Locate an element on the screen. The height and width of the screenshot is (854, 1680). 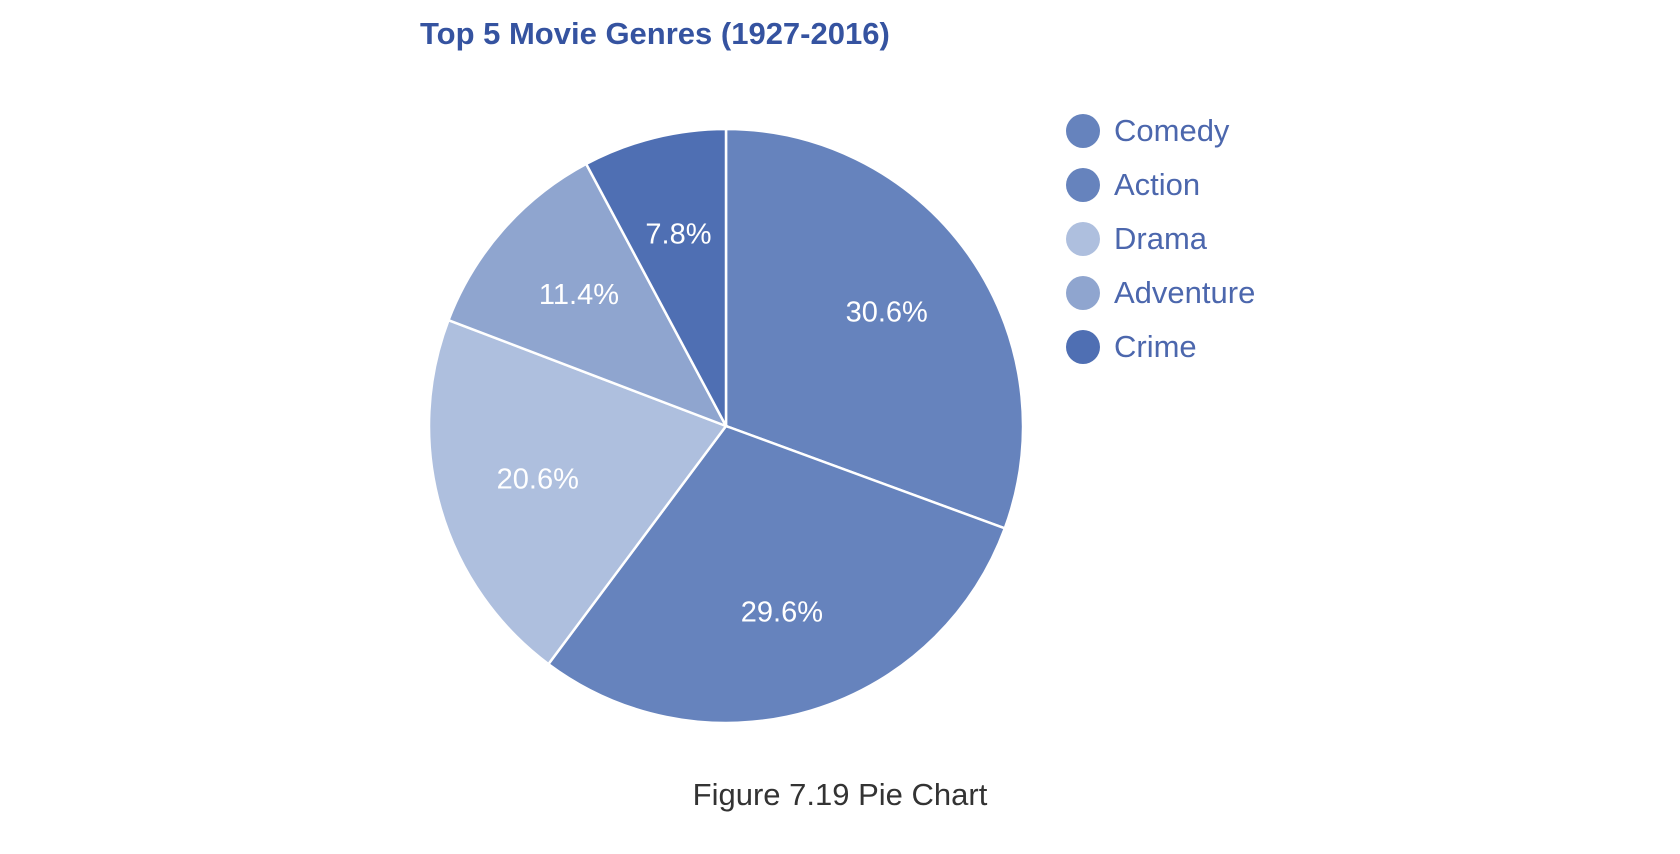
pie-slice-drama is located at coordinates (577, 492).